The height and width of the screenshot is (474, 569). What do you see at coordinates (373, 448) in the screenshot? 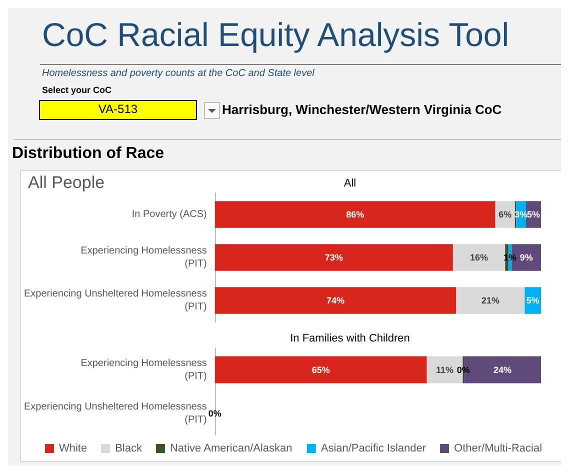
I see `legend-label: Asian/Pacific Islander` at bounding box center [373, 448].